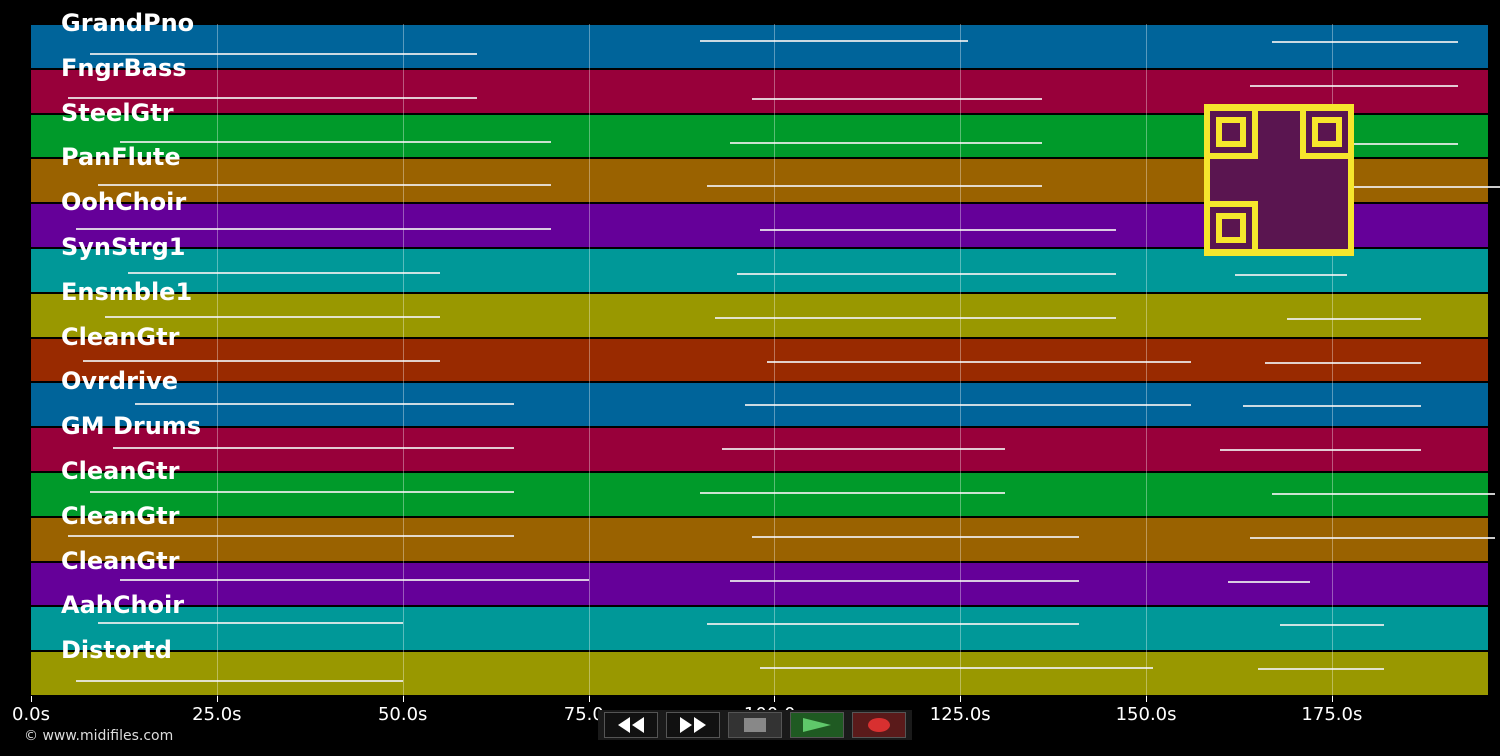 The width and height of the screenshot is (1500, 756). I want to click on rewind-icon, so click(631, 725).